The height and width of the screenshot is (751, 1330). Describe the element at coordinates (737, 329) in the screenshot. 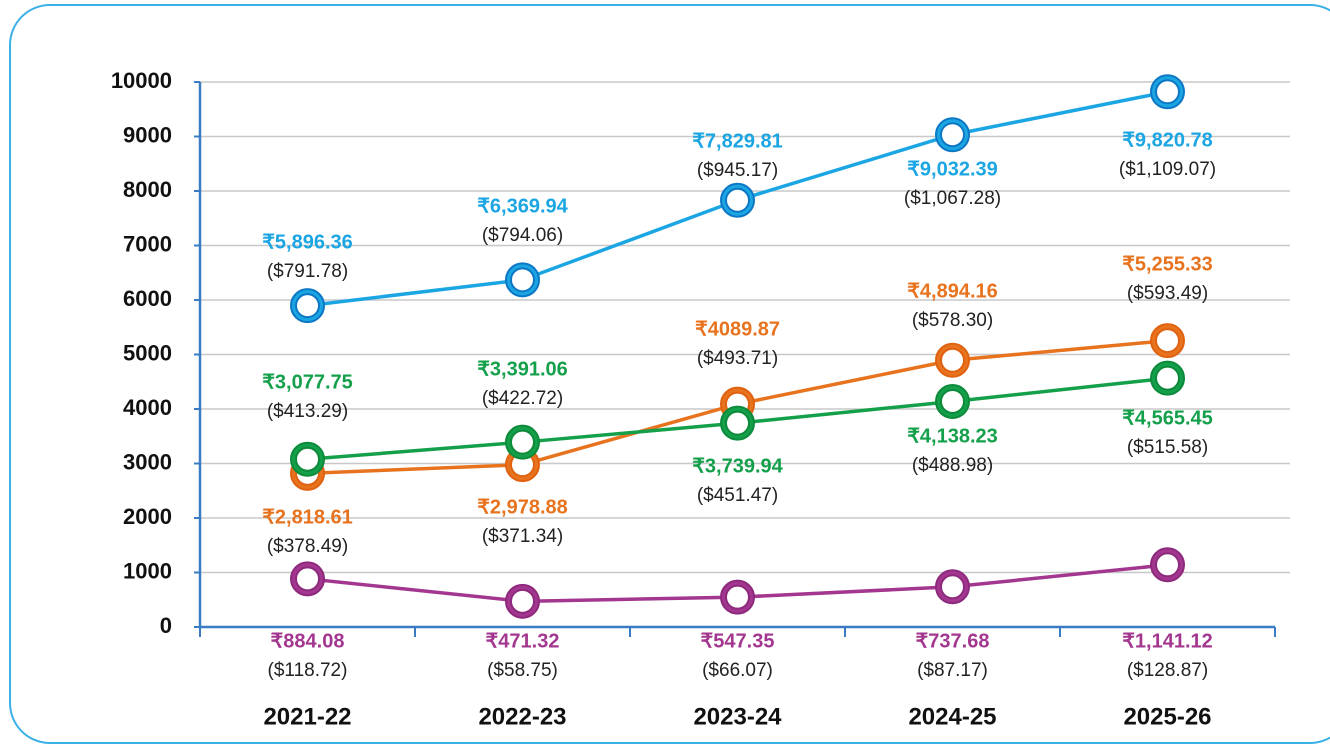

I see `value-label: ₹4089.87` at that location.